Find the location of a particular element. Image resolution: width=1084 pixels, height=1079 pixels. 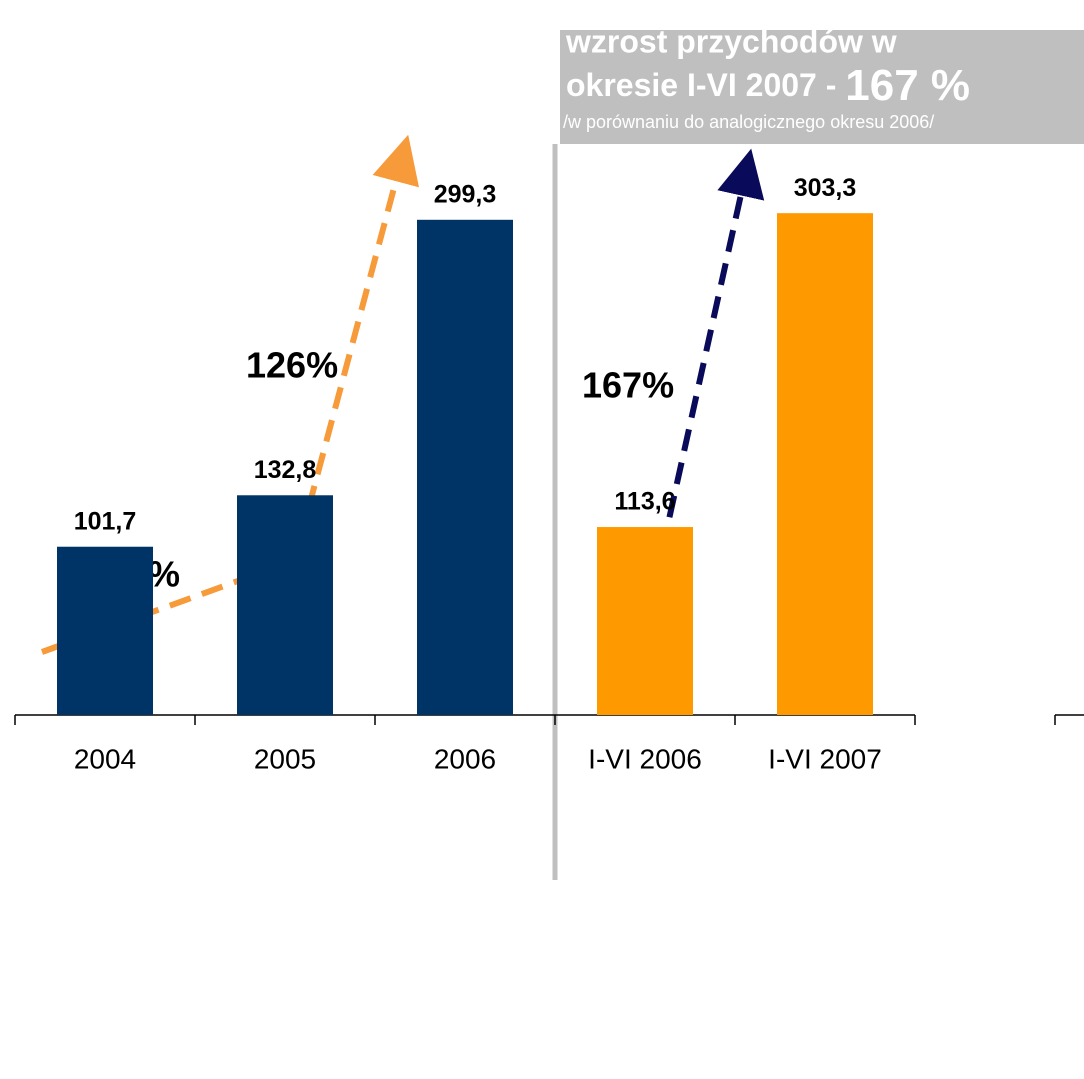

growth-label: 126% is located at coordinates (292, 365).